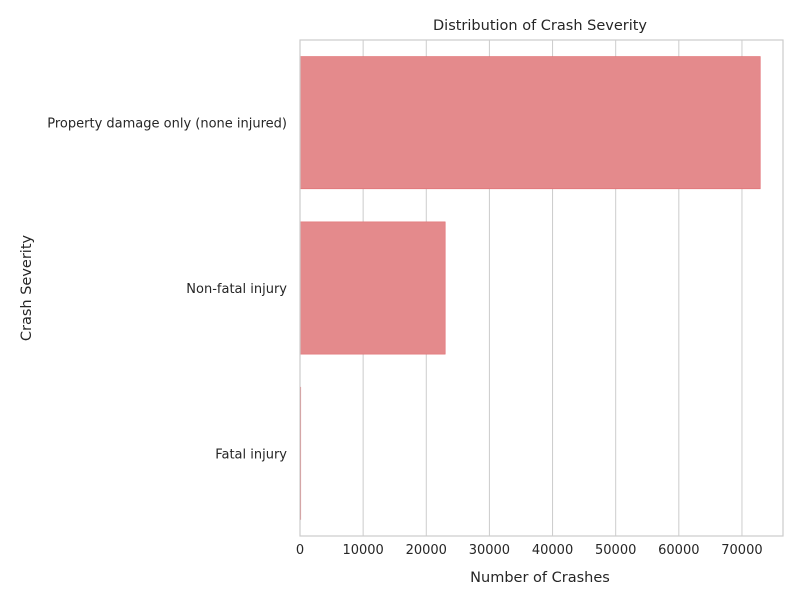 The width and height of the screenshot is (800, 600). What do you see at coordinates (678, 550) in the screenshot?
I see `x-tick-label: 60000` at bounding box center [678, 550].